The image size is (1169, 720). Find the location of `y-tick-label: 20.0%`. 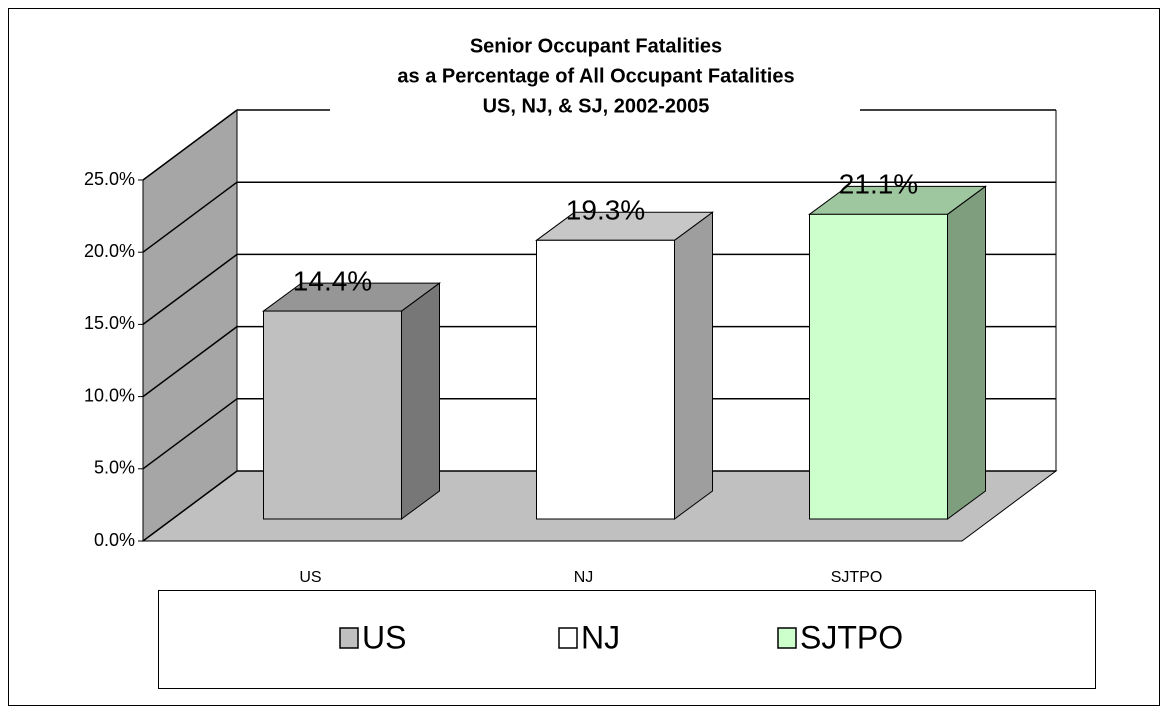

y-tick-label: 20.0% is located at coordinates (109, 251).